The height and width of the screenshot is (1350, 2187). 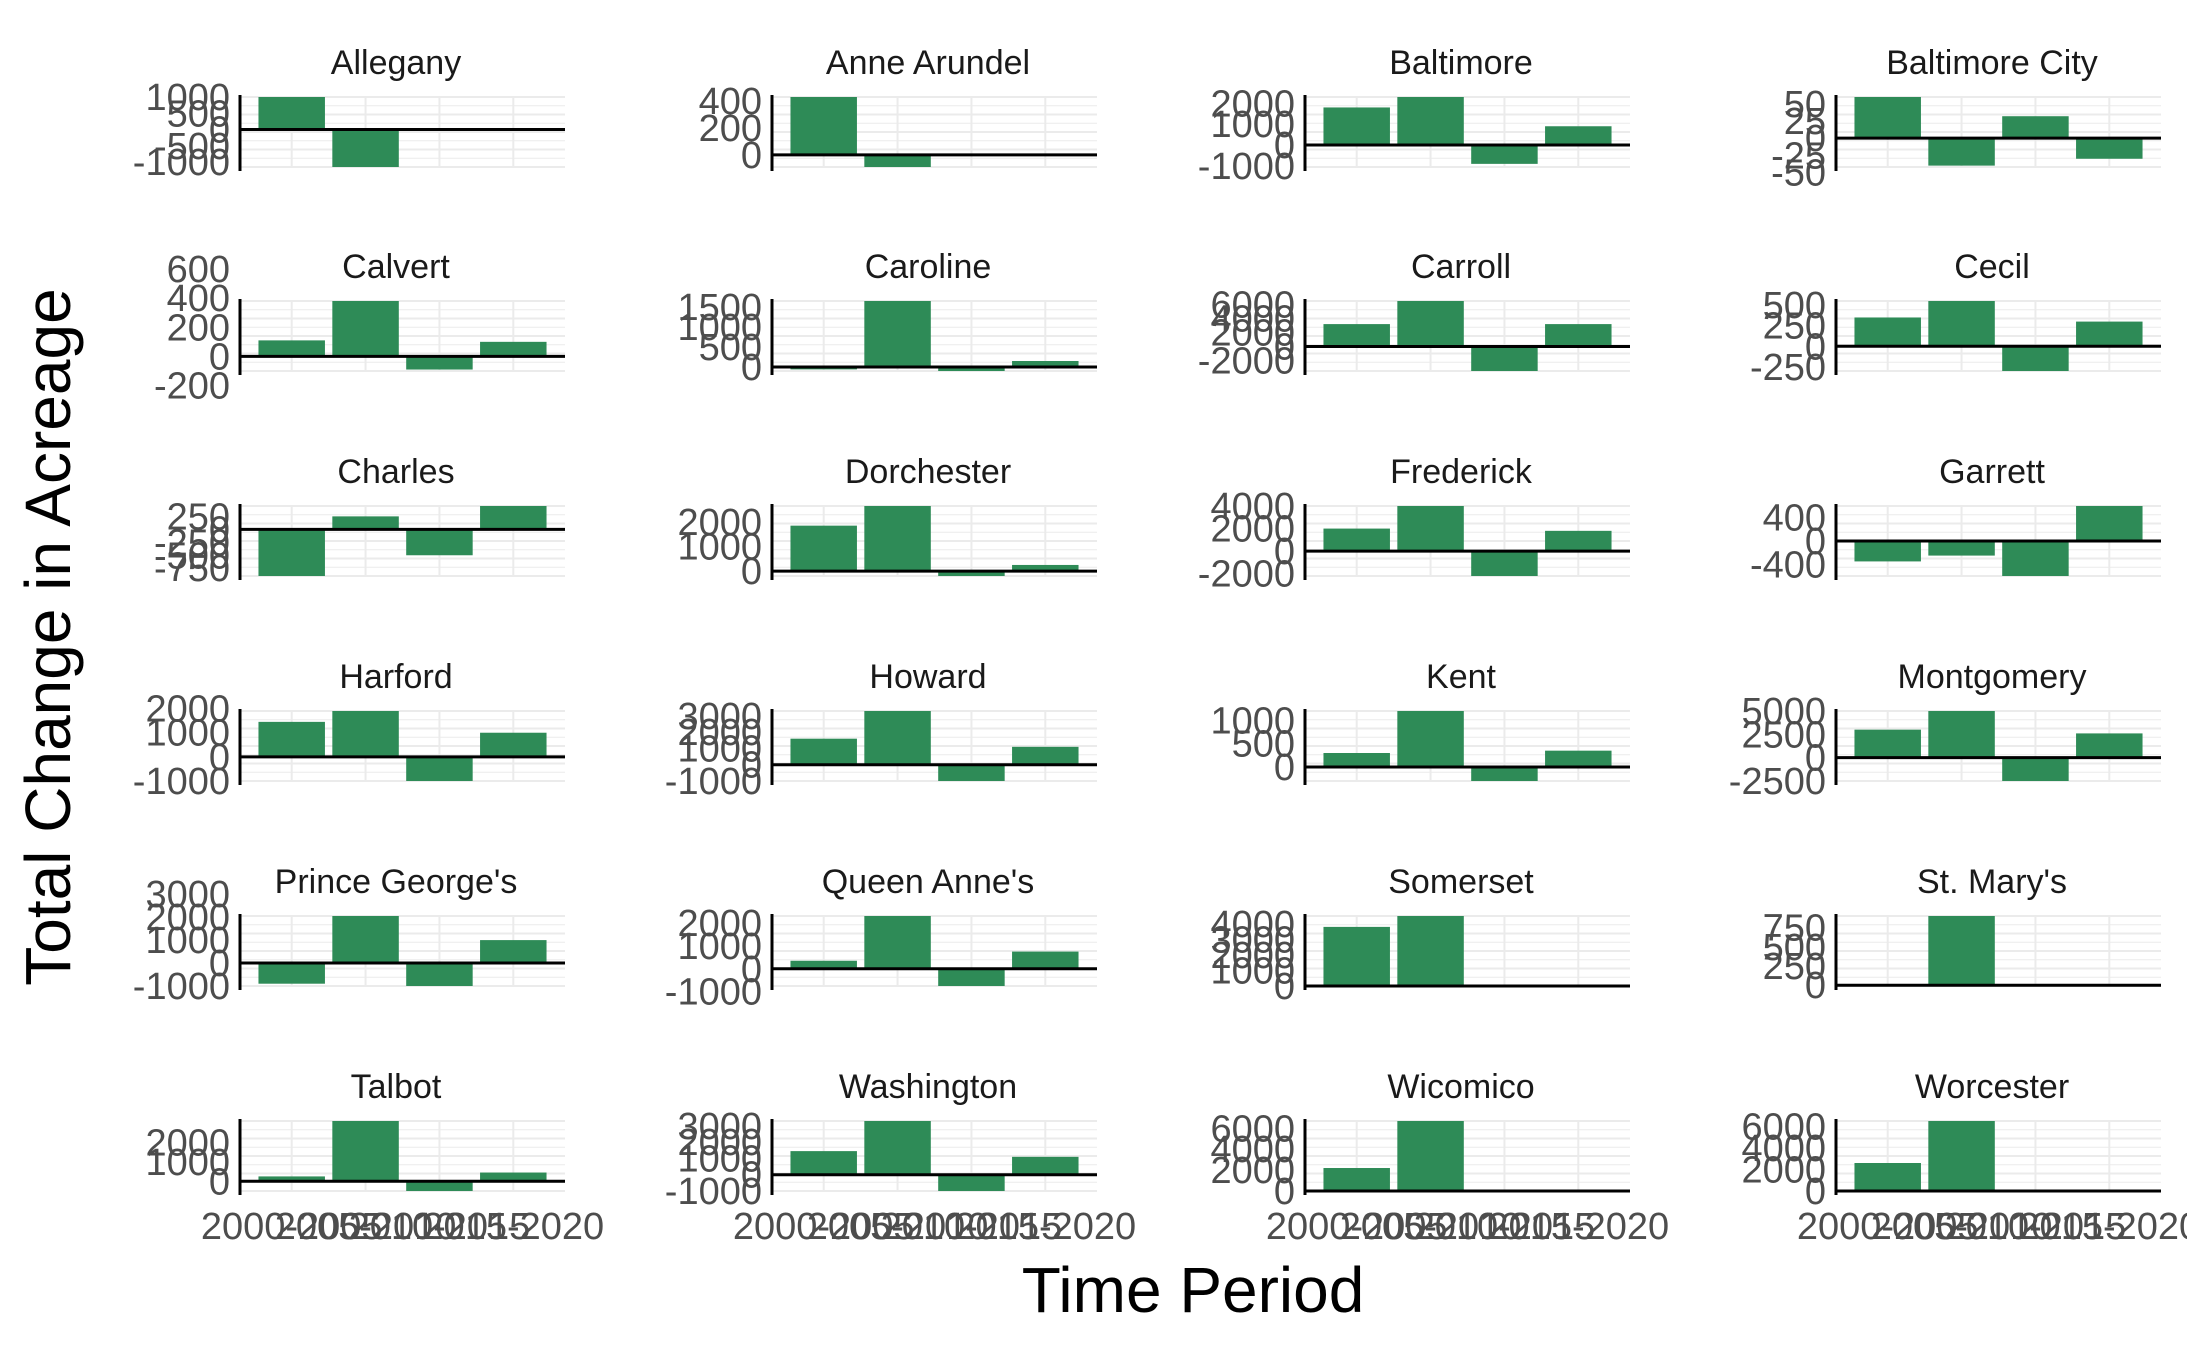 I want to click on x-tick-label: 2000-2005, so click(x=1888, y=1227).